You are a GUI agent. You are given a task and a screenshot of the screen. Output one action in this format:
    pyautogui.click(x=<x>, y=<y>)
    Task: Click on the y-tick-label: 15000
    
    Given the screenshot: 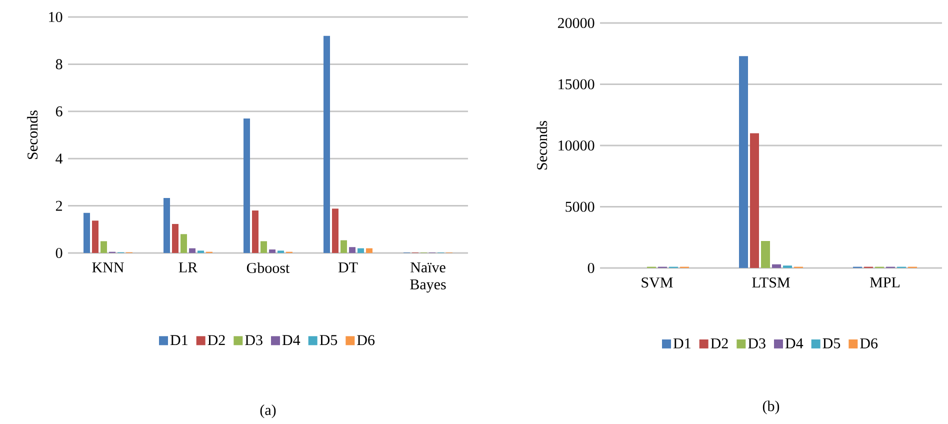 What is the action you would take?
    pyautogui.click(x=576, y=84)
    